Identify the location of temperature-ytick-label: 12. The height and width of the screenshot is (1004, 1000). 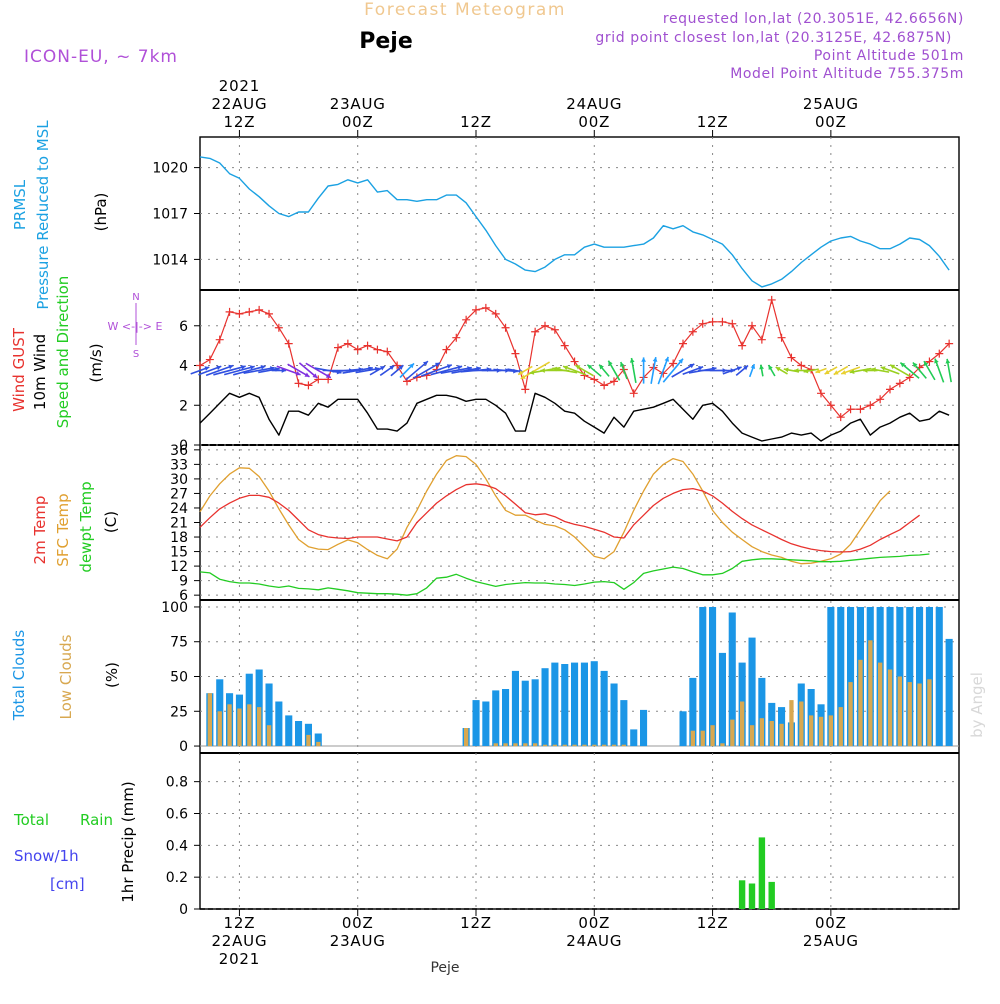
(179, 567).